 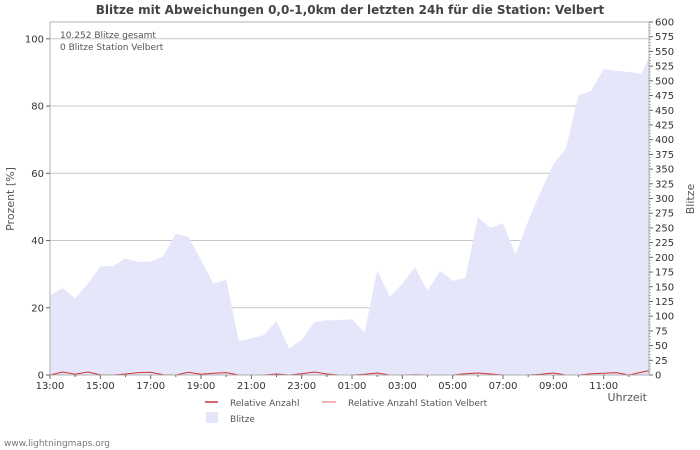 What do you see at coordinates (664, 52) in the screenshot?
I see `right-tick-label: 550` at bounding box center [664, 52].